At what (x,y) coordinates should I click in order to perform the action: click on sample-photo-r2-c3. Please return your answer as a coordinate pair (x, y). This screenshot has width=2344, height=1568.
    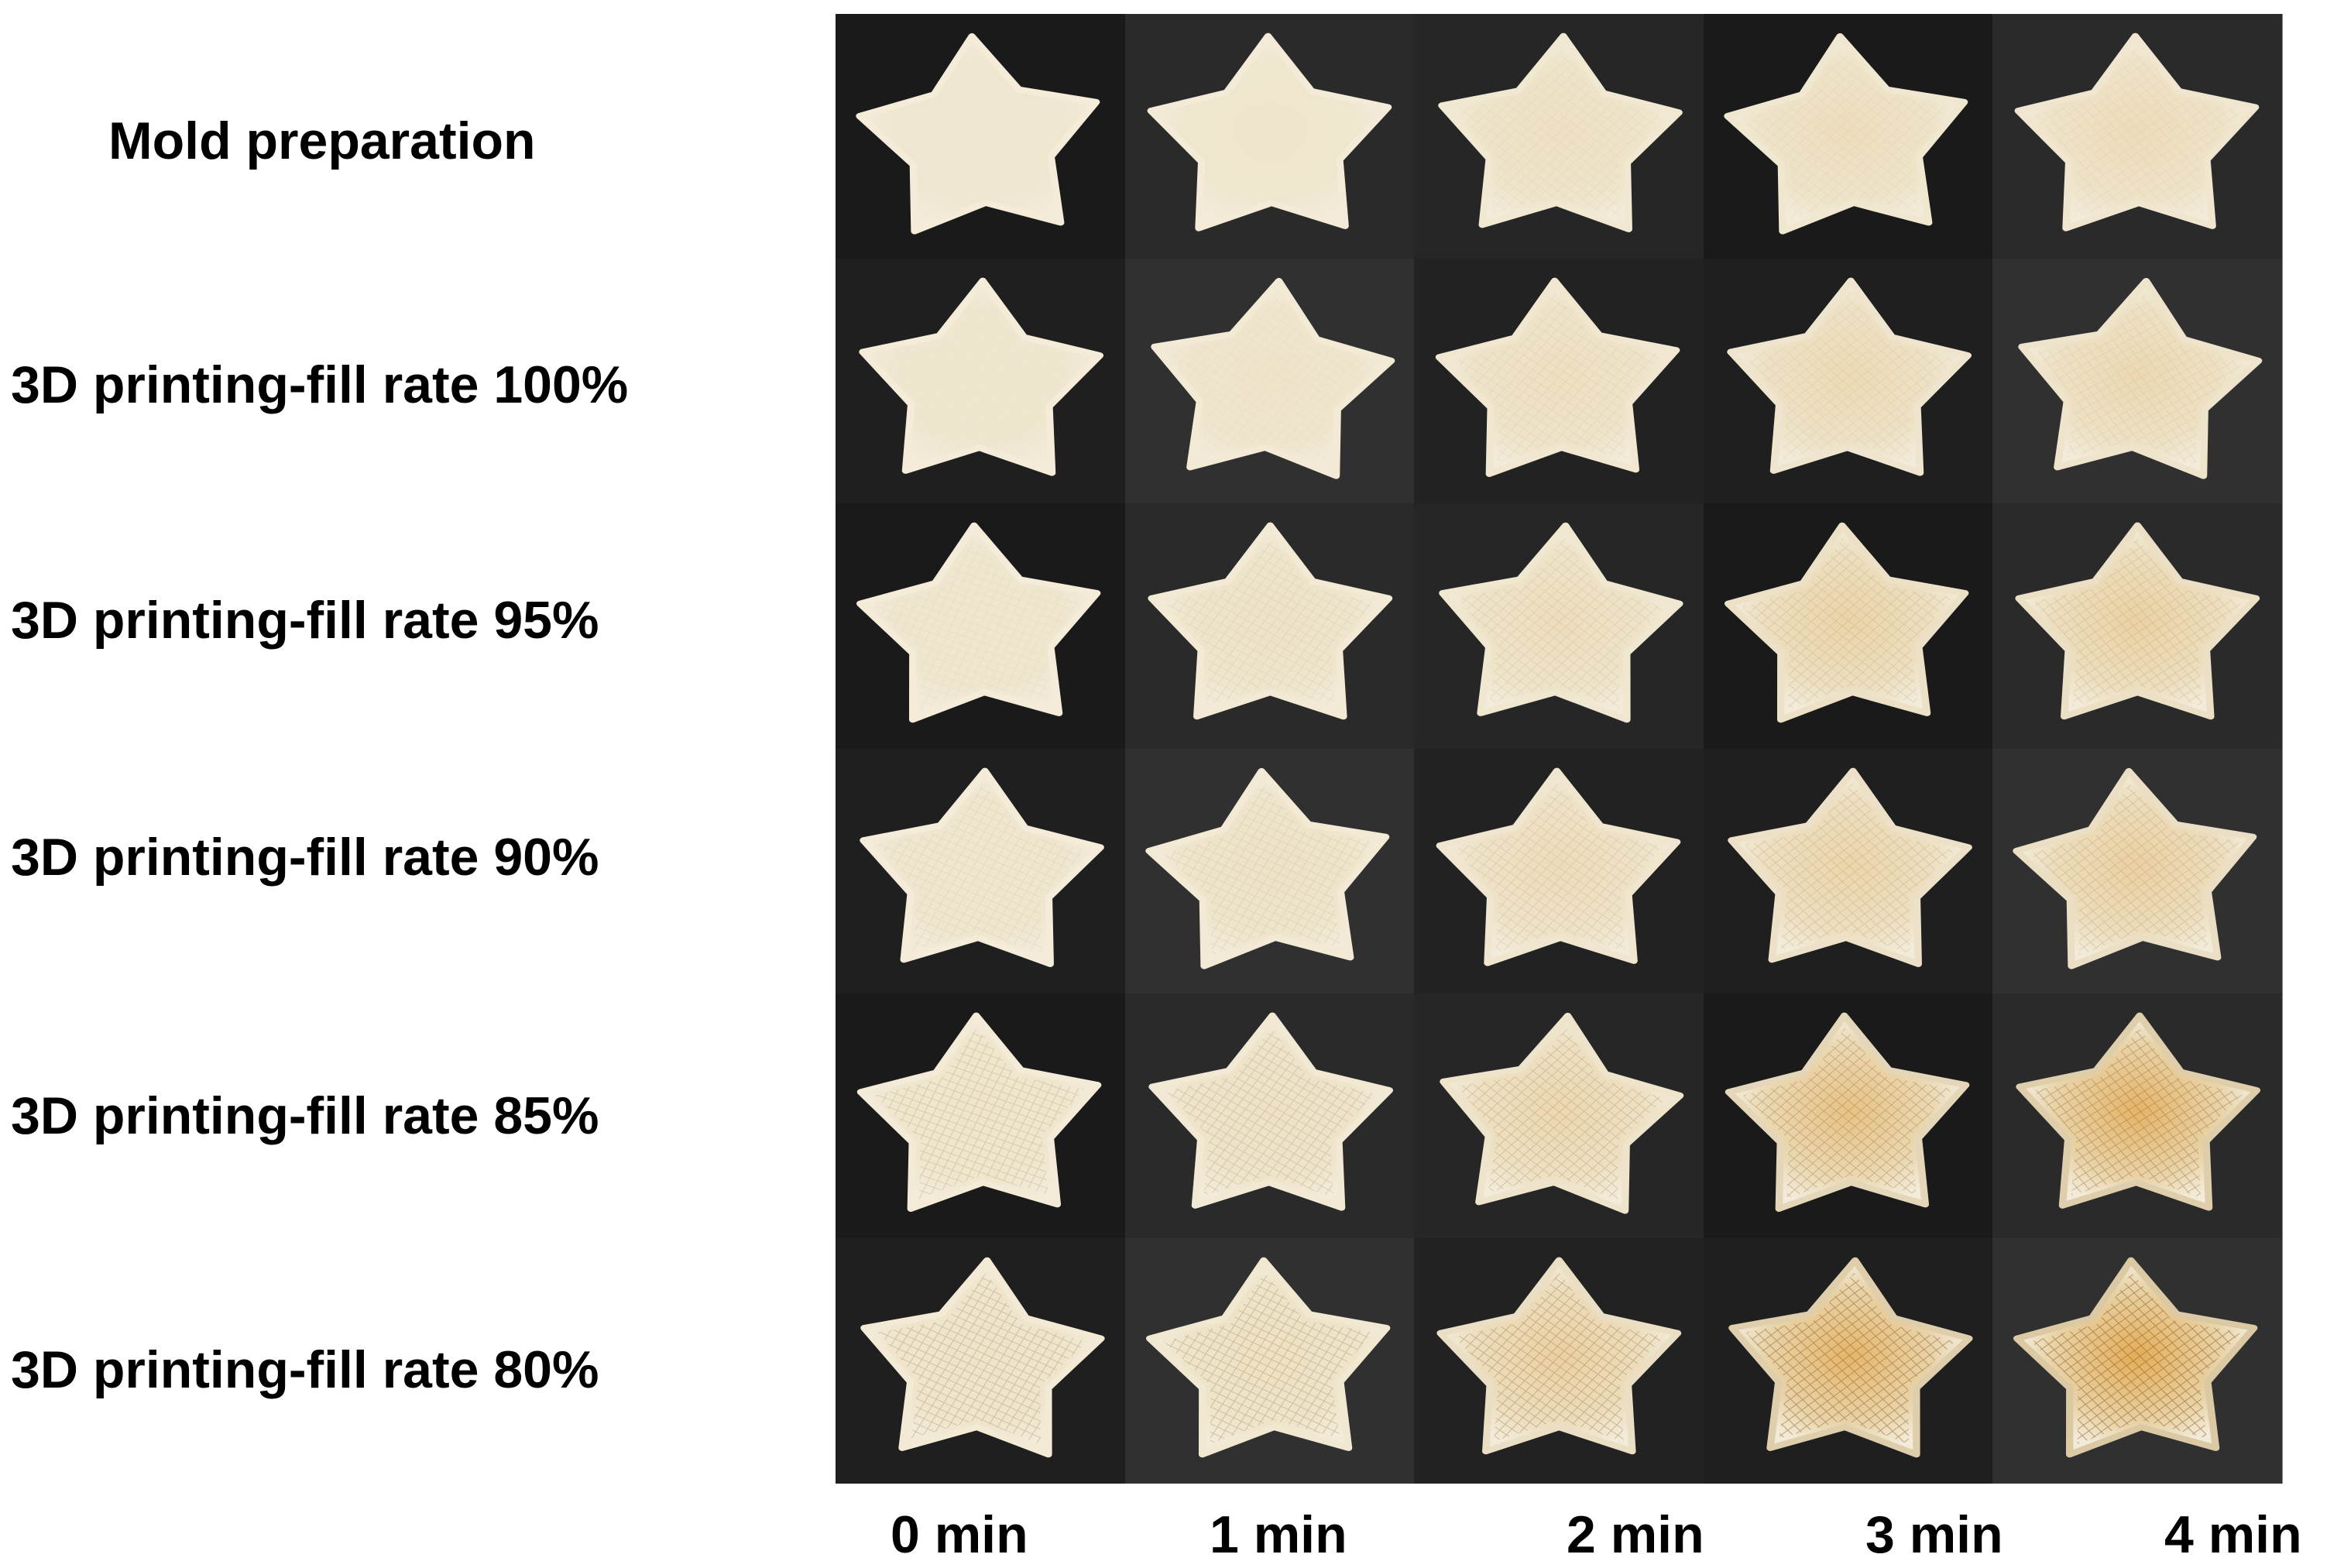
    Looking at the image, I should click on (1559, 382).